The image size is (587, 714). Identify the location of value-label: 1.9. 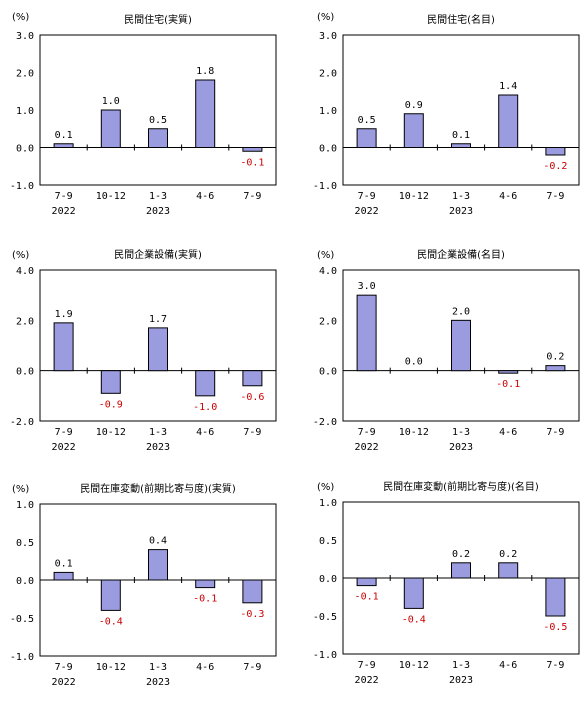
(64, 314).